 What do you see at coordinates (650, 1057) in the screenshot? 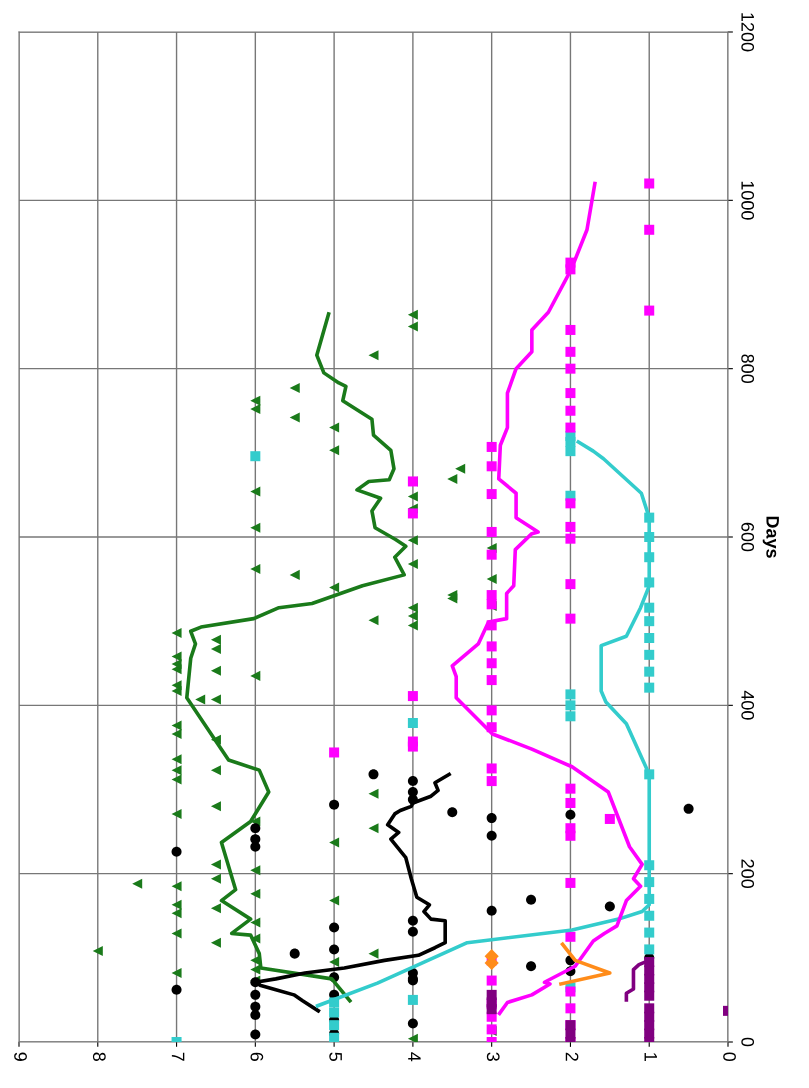
I see `x-tick-label: 1` at bounding box center [650, 1057].